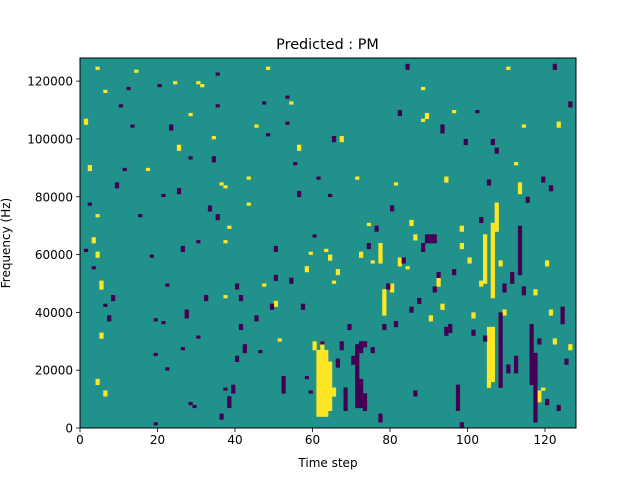 The height and width of the screenshot is (480, 640). Describe the element at coordinates (50, 82) in the screenshot. I see `y-tick-label: 120000` at that location.